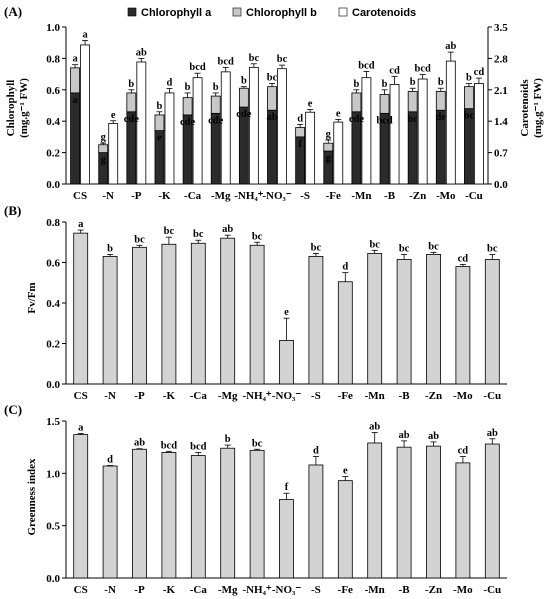 The image size is (550, 599). I want to click on carotenoid-letter-14: cd, so click(479, 72).